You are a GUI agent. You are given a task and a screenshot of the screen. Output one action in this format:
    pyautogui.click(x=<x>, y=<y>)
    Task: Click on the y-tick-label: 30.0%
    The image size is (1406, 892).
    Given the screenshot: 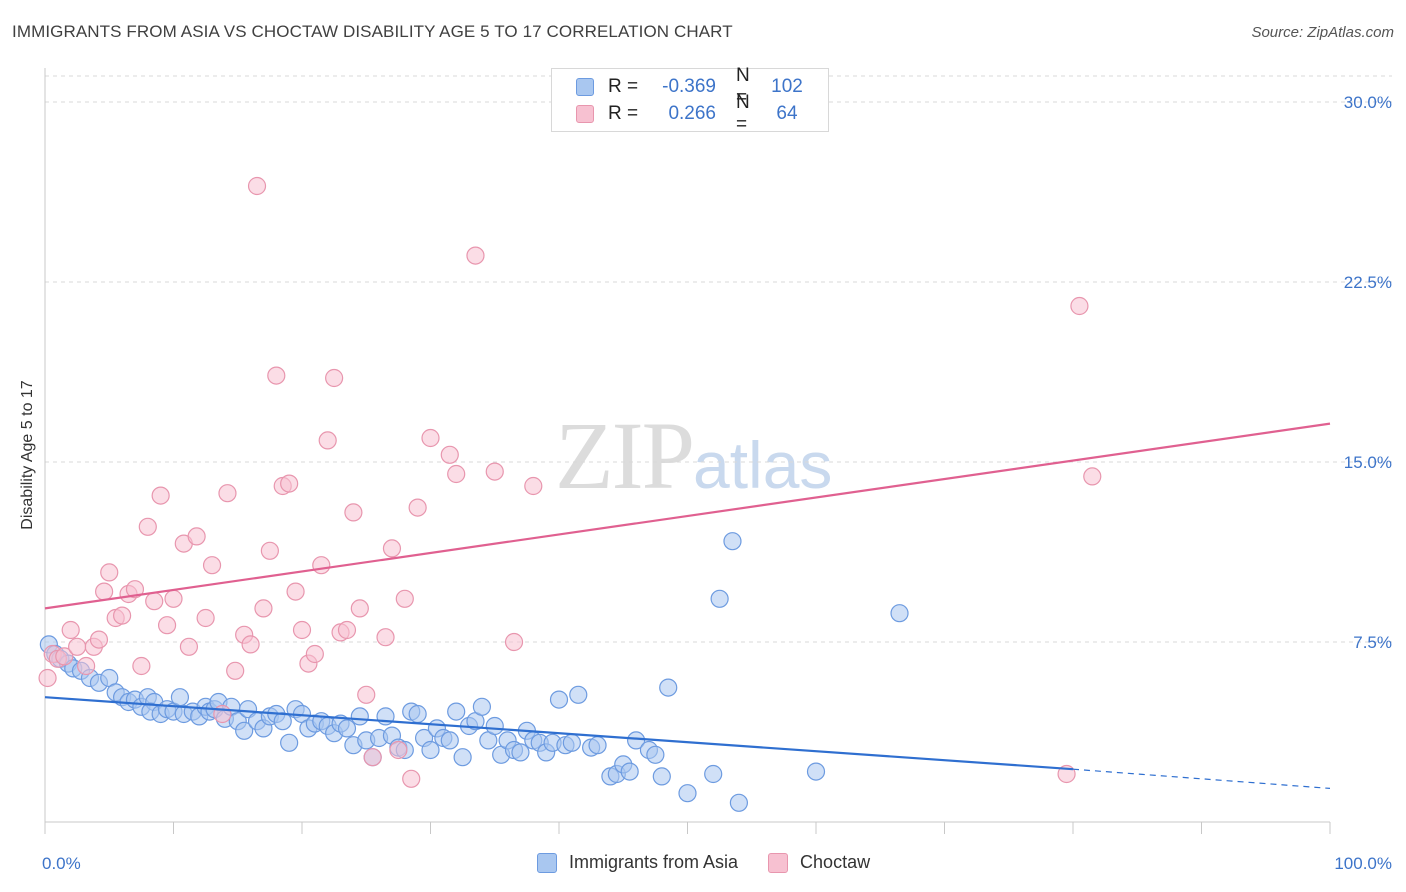 What is the action you would take?
    pyautogui.click(x=1368, y=102)
    